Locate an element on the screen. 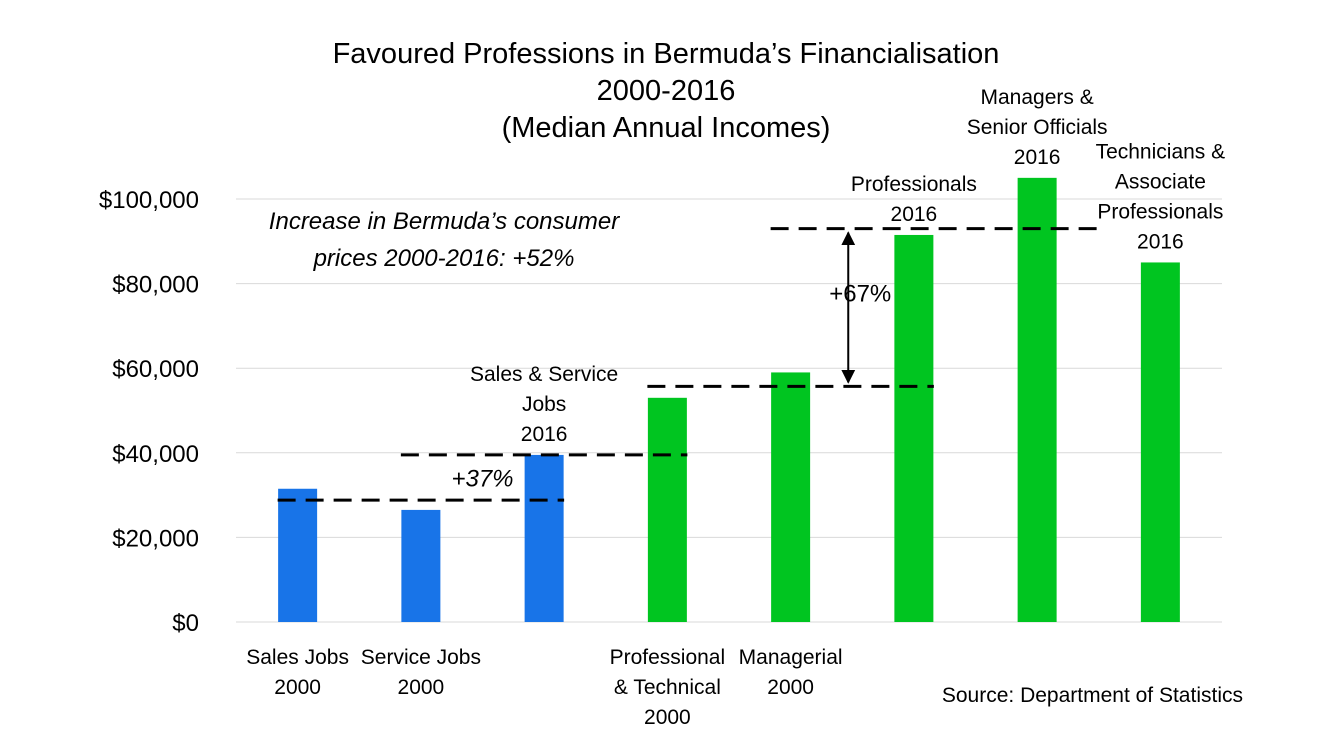  category-label-line: Jobs is located at coordinates (544, 404).